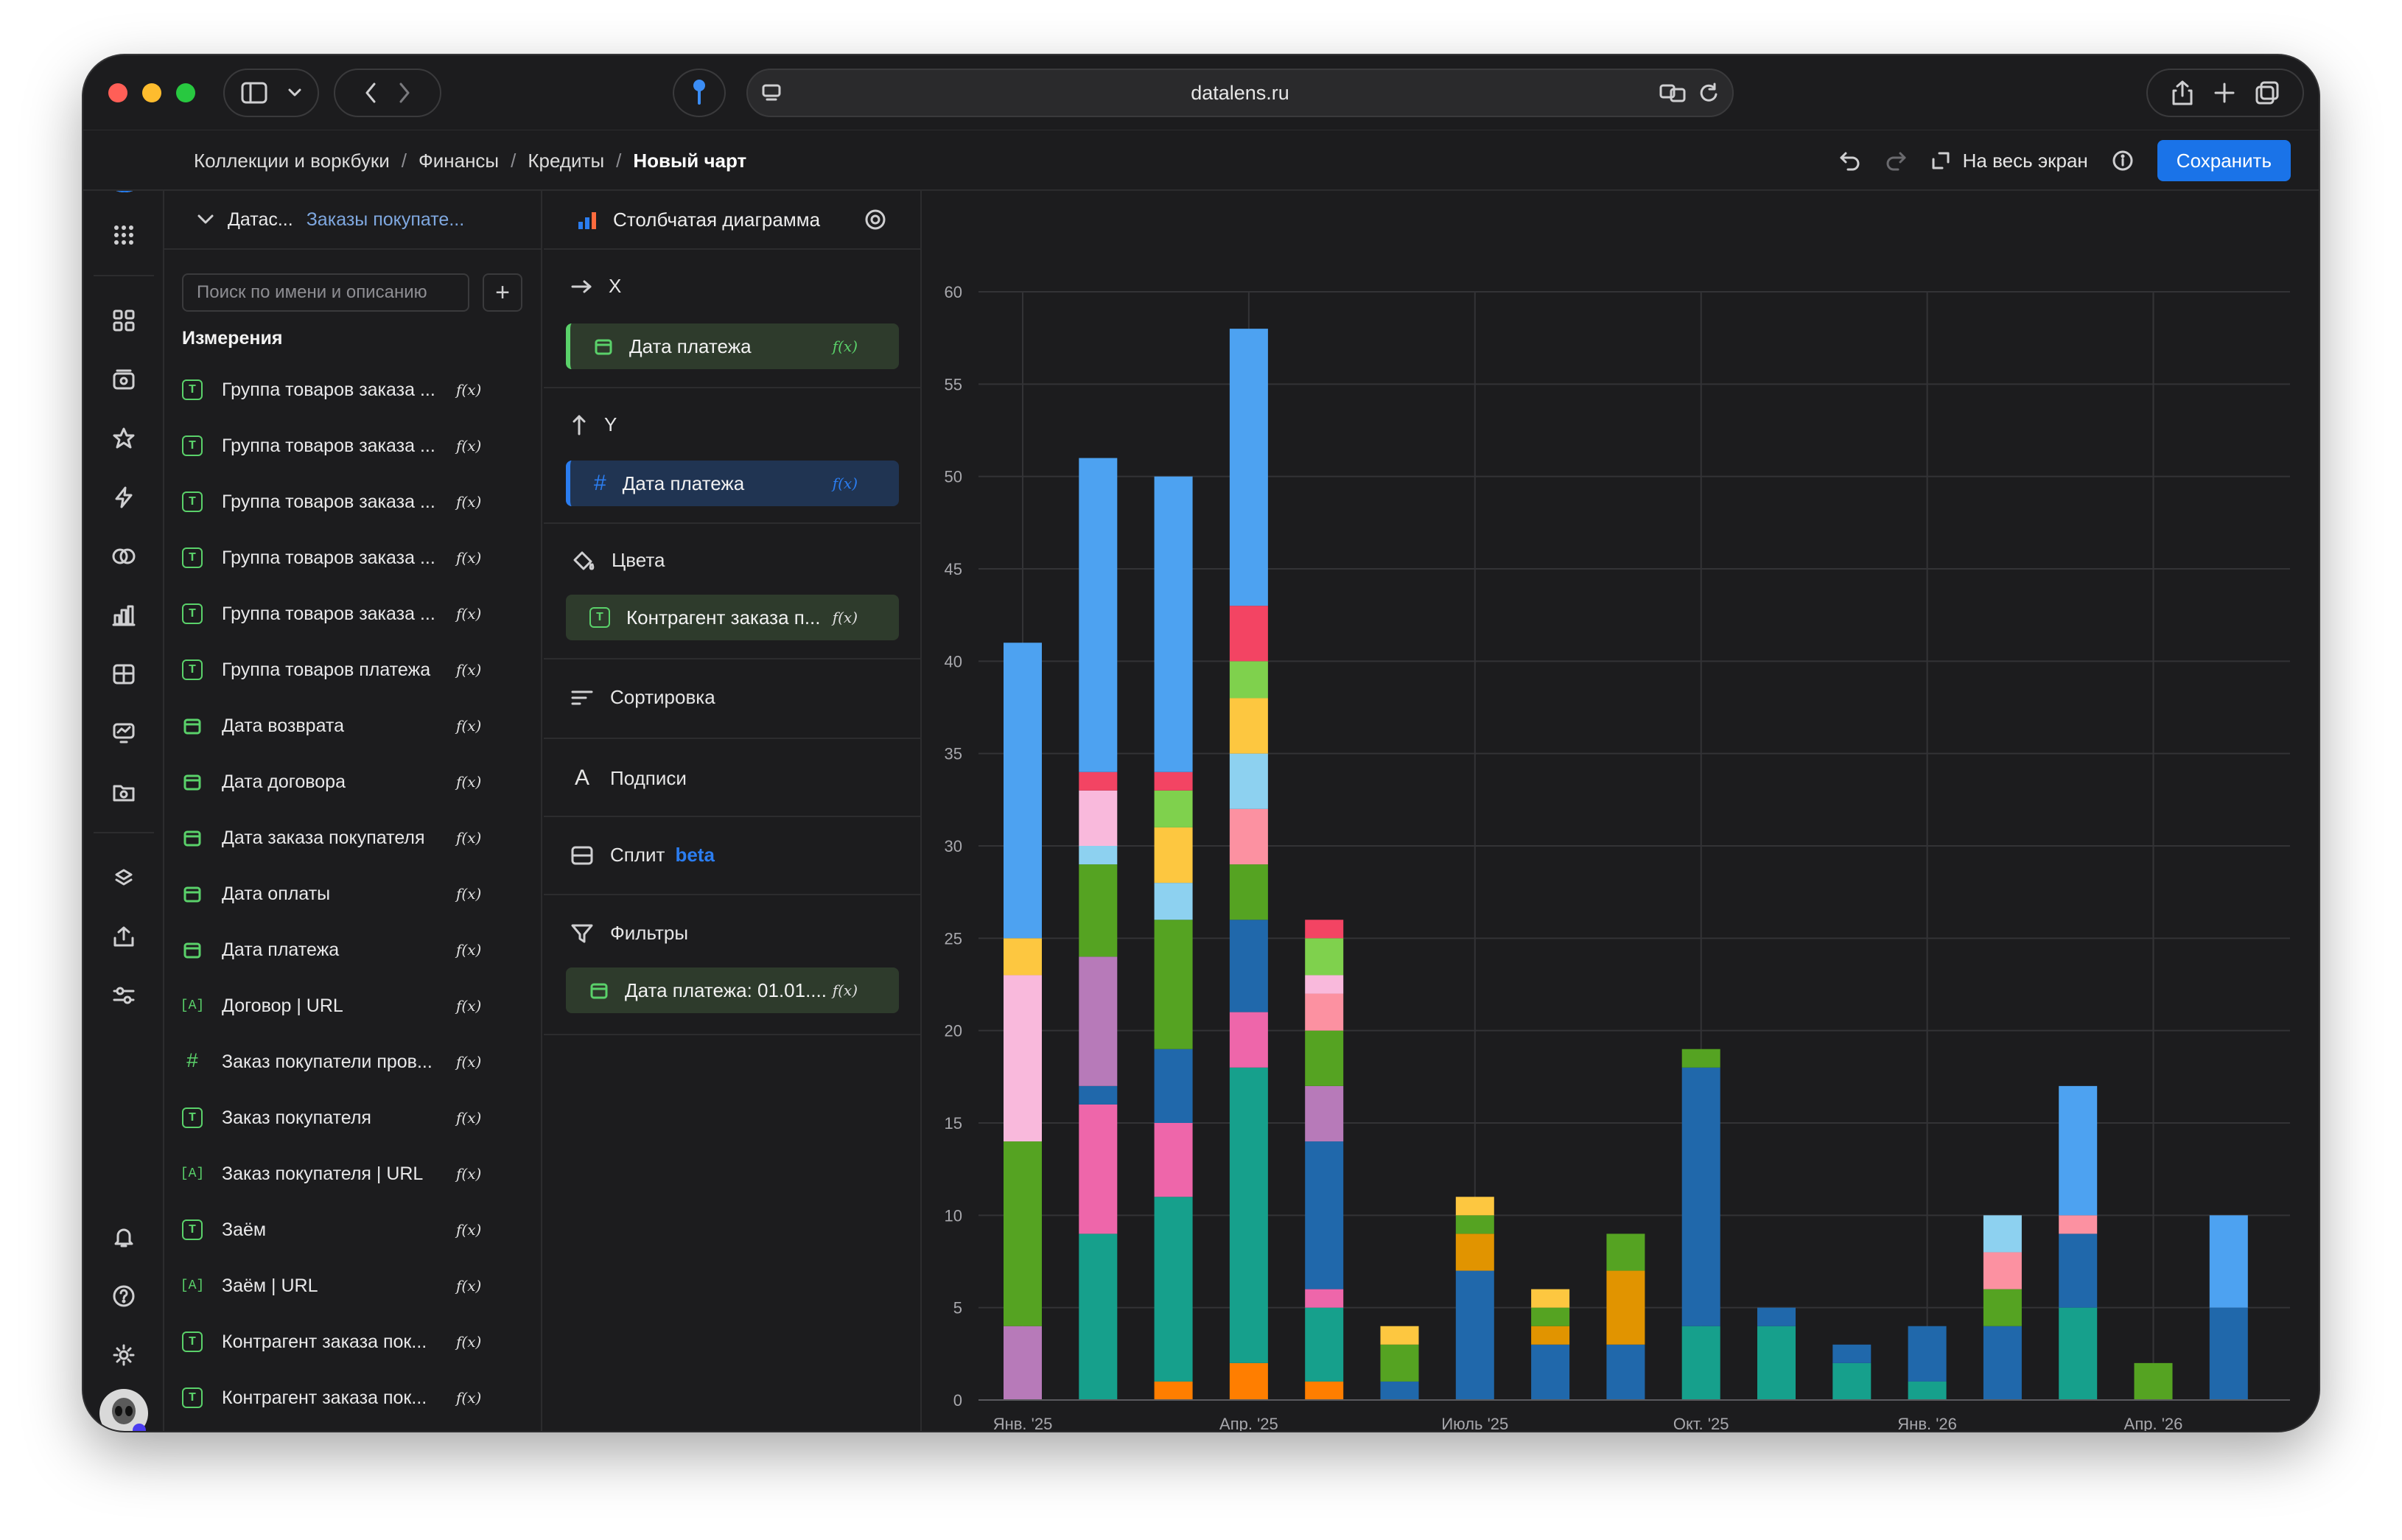  What do you see at coordinates (1240, 93) in the screenshot?
I see `address-bar: datalens.ru` at bounding box center [1240, 93].